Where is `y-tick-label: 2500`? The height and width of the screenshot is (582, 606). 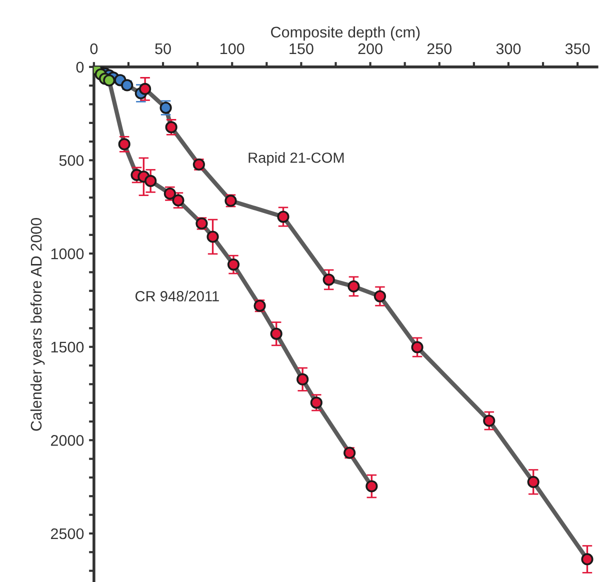
y-tick-label: 2500 is located at coordinates (67, 534).